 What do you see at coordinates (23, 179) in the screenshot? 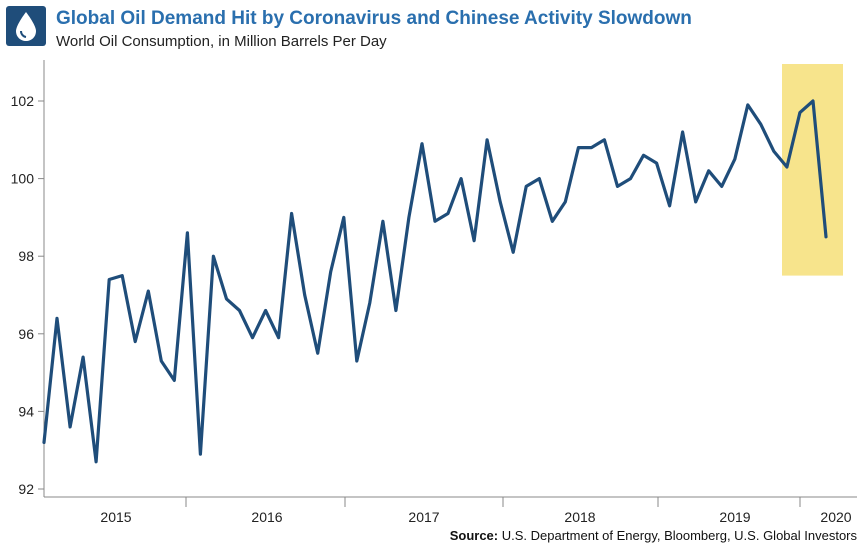
I see `y-tick-label: 100` at bounding box center [23, 179].